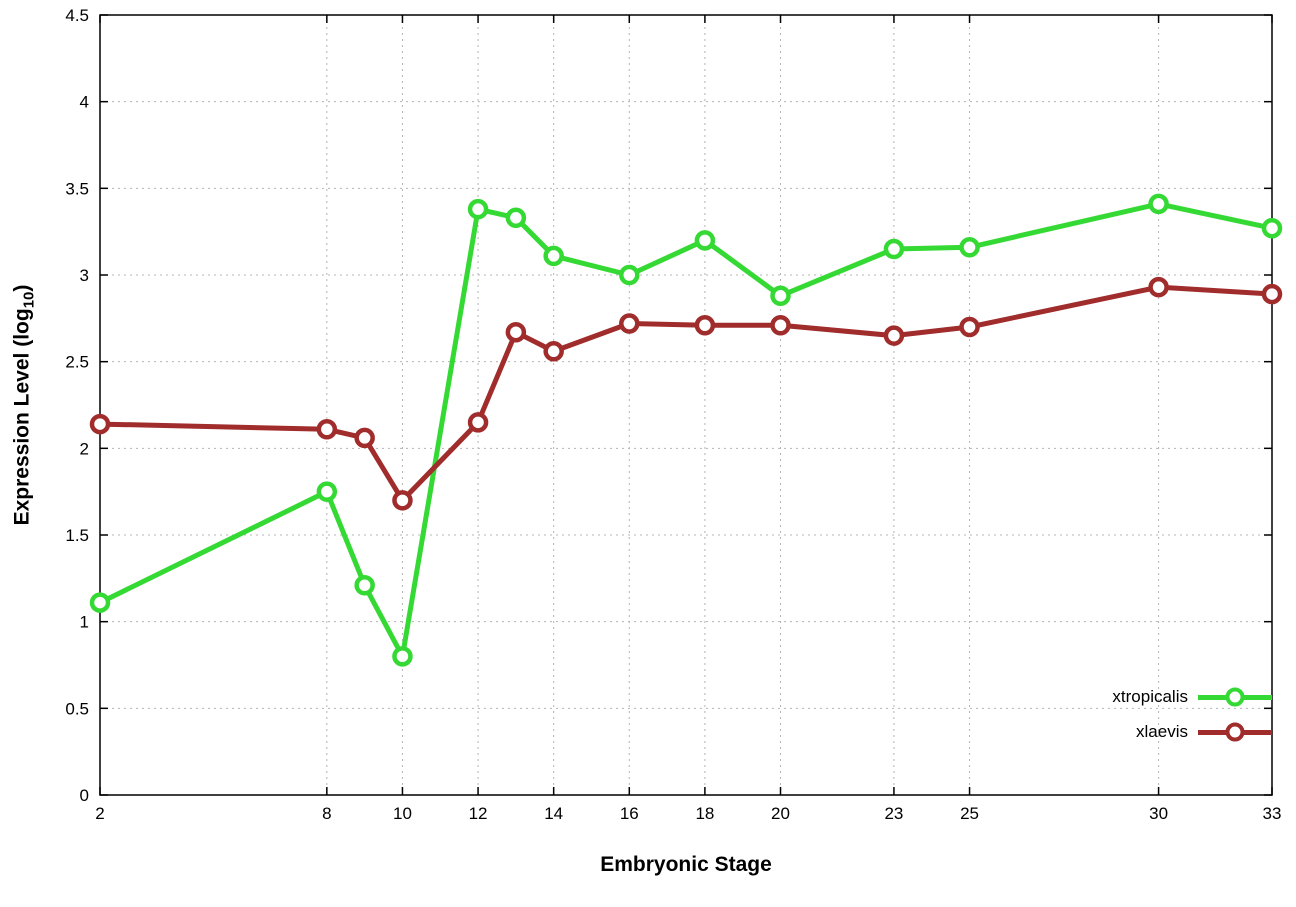 The image size is (1296, 907). Describe the element at coordinates (553, 813) in the screenshot. I see `x-tick-label: 14` at that location.